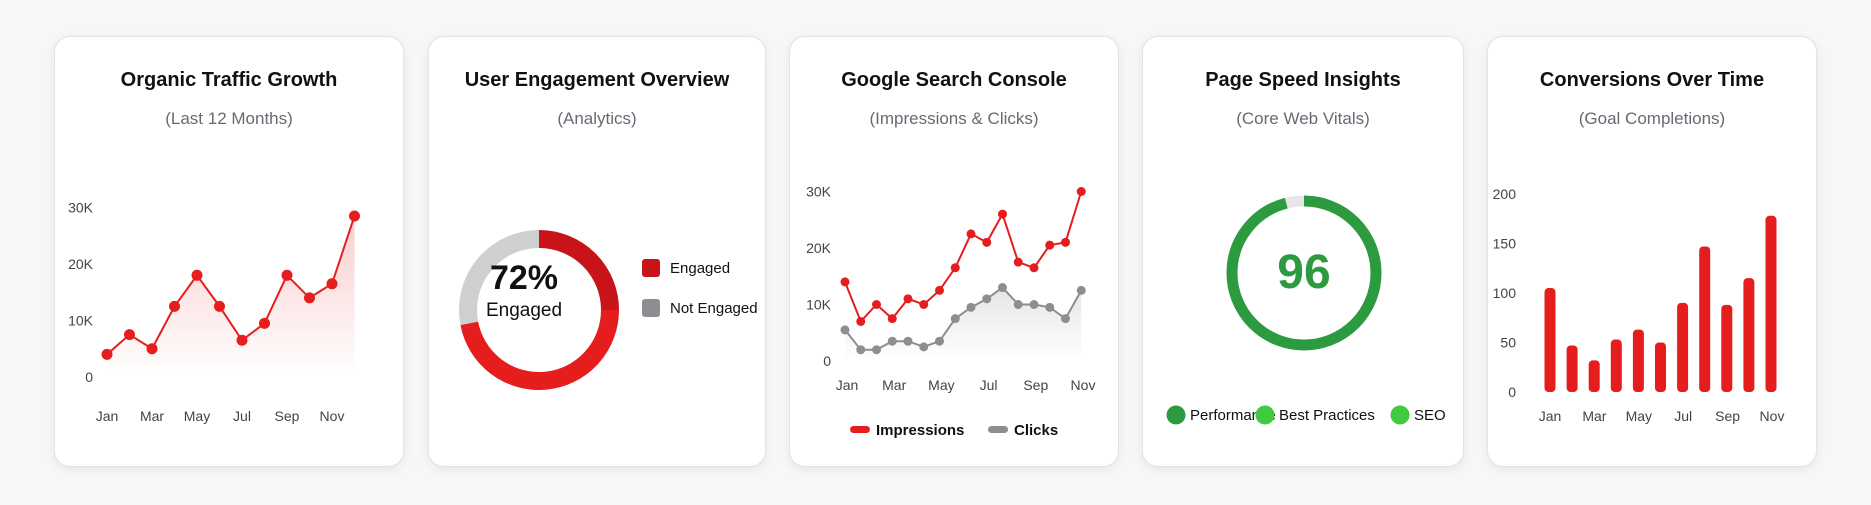 This screenshot has width=1871, height=505. I want to click on organic-traffic-chart: 0 10K 20K 30K Jan Mar May Jul Sep Nov, so click(214, 312).